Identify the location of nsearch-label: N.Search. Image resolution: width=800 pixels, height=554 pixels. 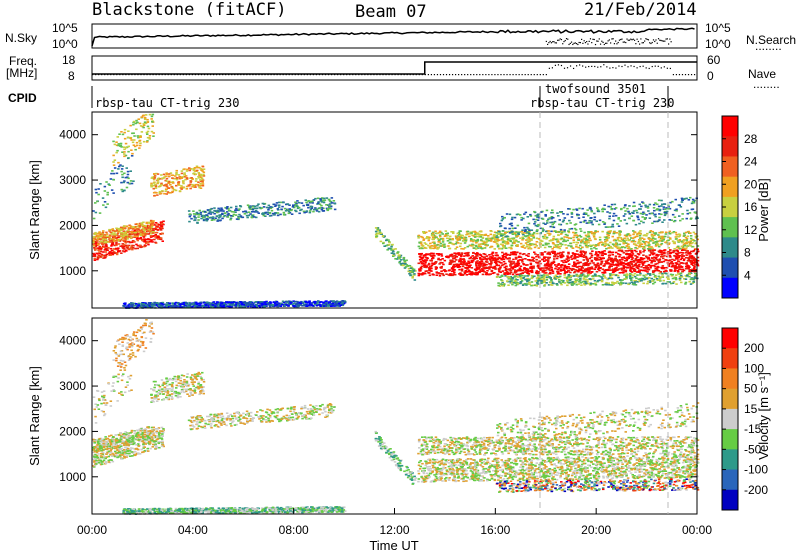
(771, 40).